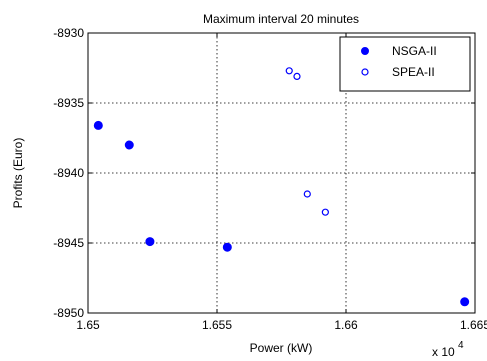  I want to click on legend-label-spea-ii: SPEA-II, so click(413, 72).